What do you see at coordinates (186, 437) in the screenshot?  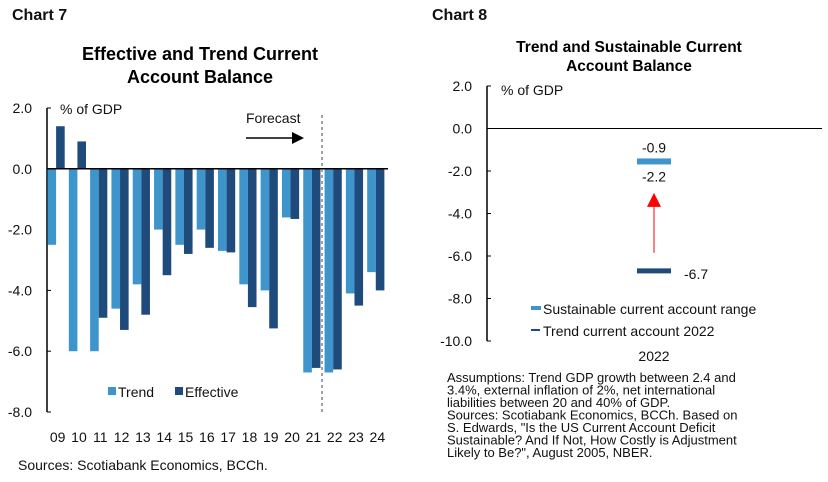 I see `x-tick-label: 15` at bounding box center [186, 437].